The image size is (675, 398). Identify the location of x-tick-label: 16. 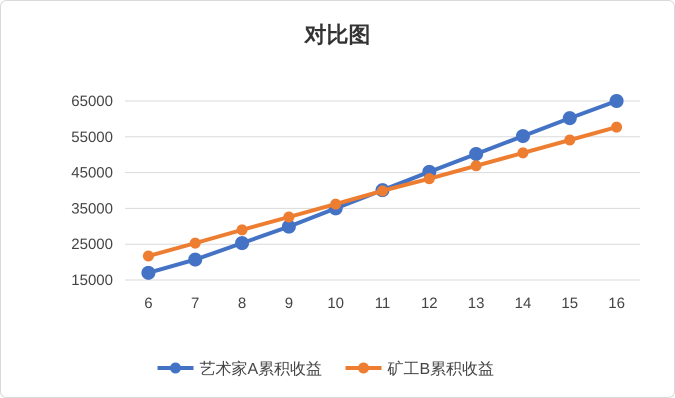
(616, 303).